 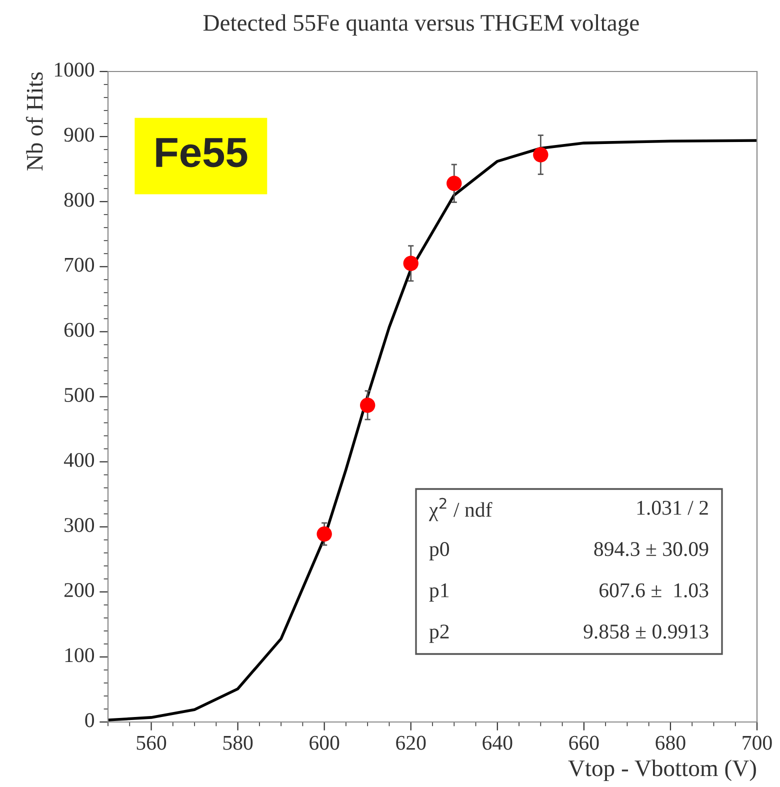 I want to click on y-axis-title: Nb of Hits, so click(x=34, y=121).